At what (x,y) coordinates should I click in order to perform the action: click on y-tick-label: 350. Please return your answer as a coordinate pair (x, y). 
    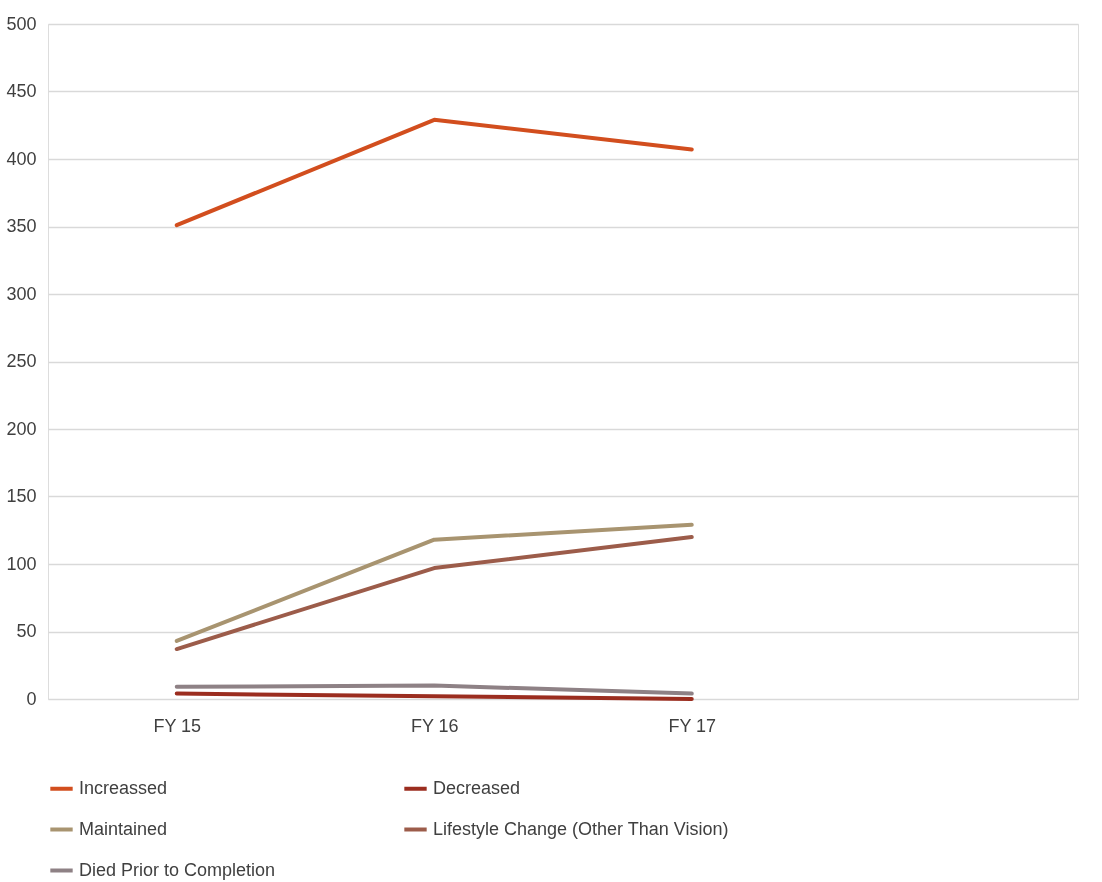
    Looking at the image, I should click on (21, 226).